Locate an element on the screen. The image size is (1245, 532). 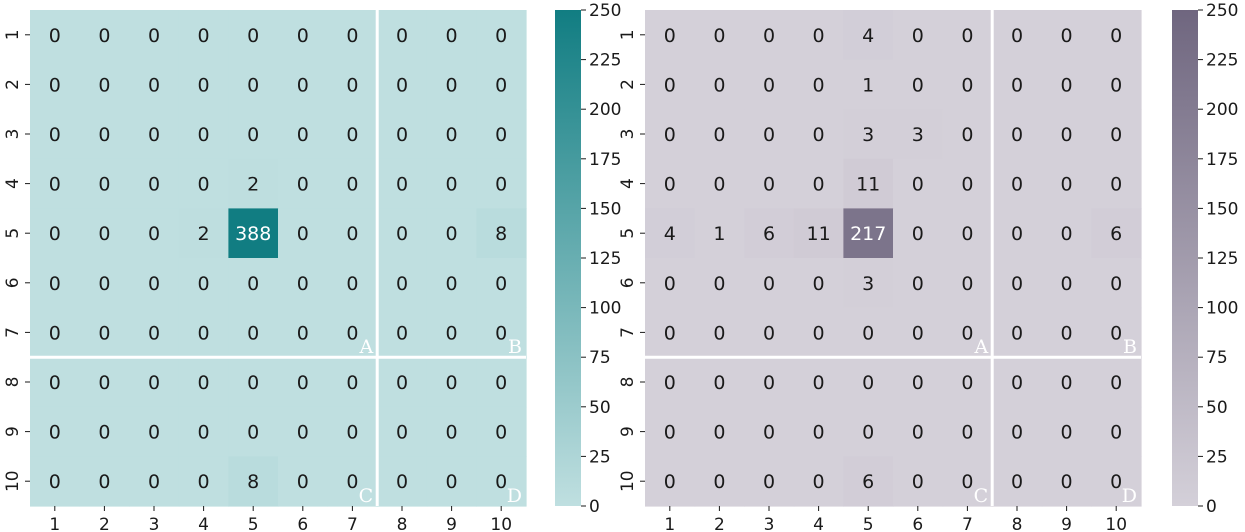
colorbar-tick-label: 125 is located at coordinates (1222, 259).